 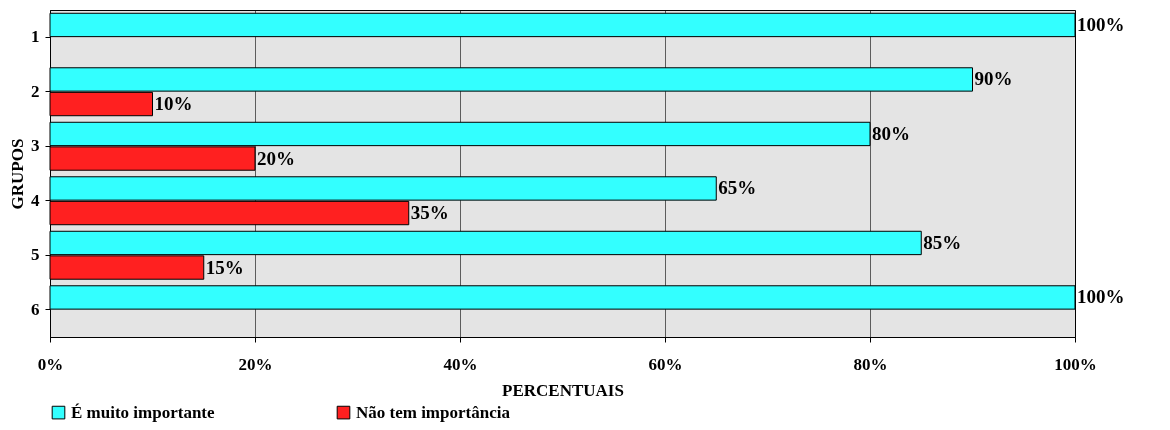 What do you see at coordinates (993, 79) in the screenshot?
I see `data-label: 90%` at bounding box center [993, 79].